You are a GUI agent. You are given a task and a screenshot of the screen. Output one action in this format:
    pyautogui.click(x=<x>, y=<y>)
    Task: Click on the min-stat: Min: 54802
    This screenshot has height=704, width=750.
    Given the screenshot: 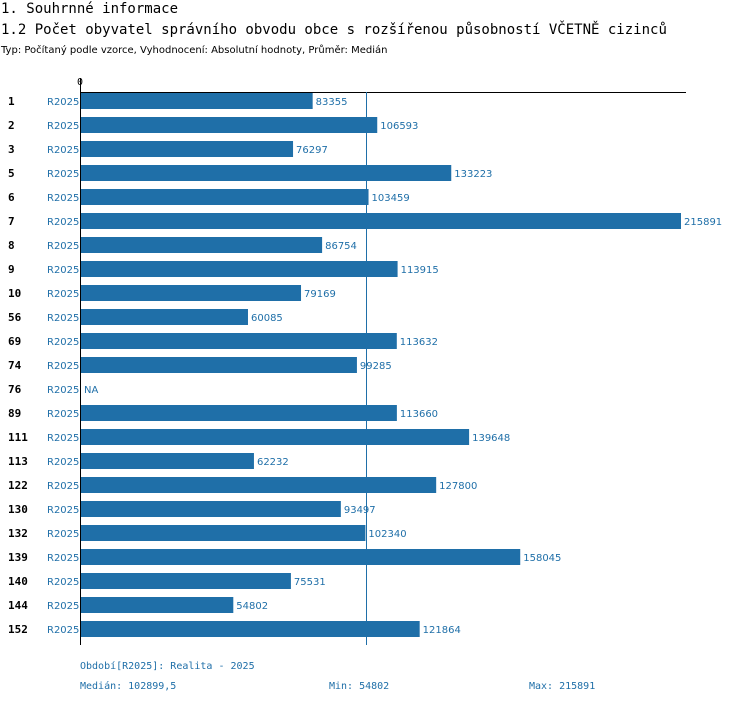 What is the action you would take?
    pyautogui.click(x=359, y=686)
    